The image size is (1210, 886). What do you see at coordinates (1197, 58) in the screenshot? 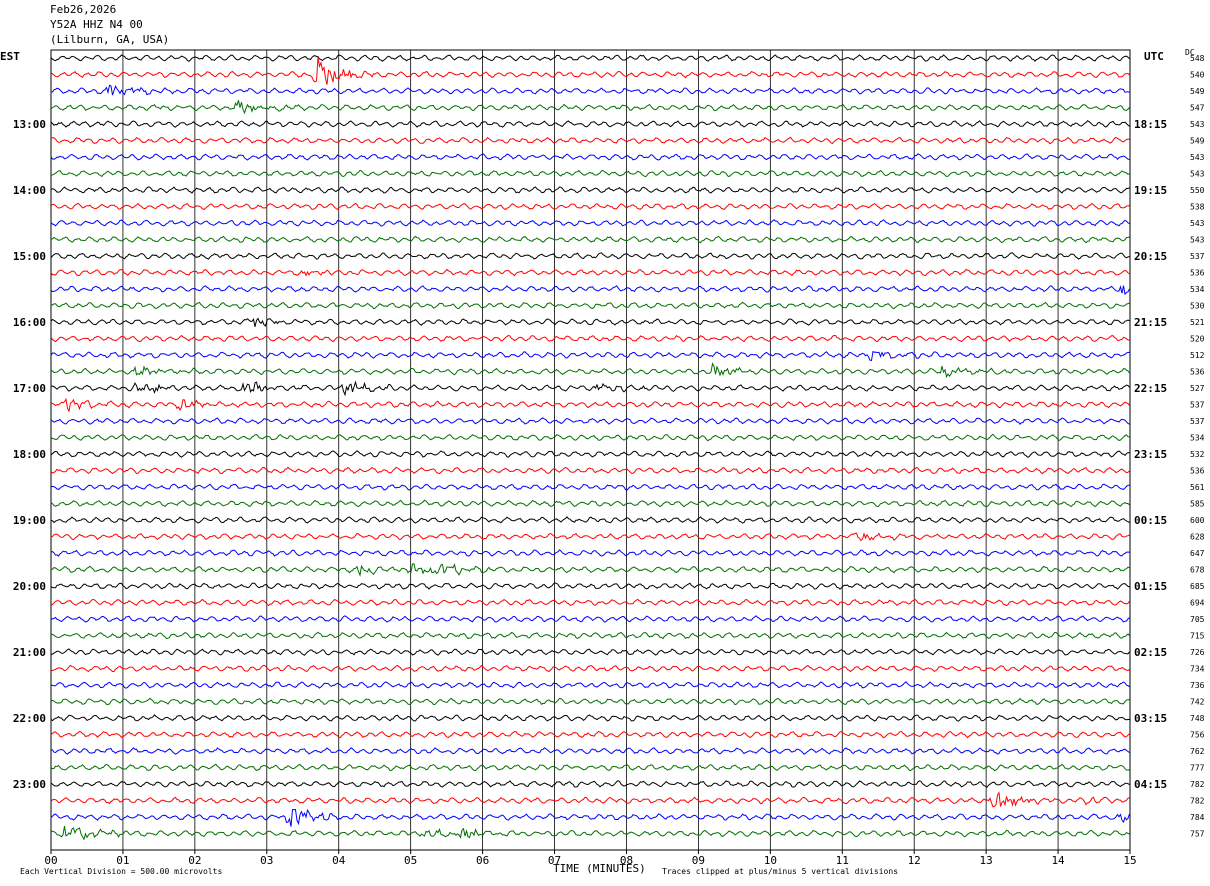
I see `dc-offset-value: 548` at bounding box center [1197, 58].